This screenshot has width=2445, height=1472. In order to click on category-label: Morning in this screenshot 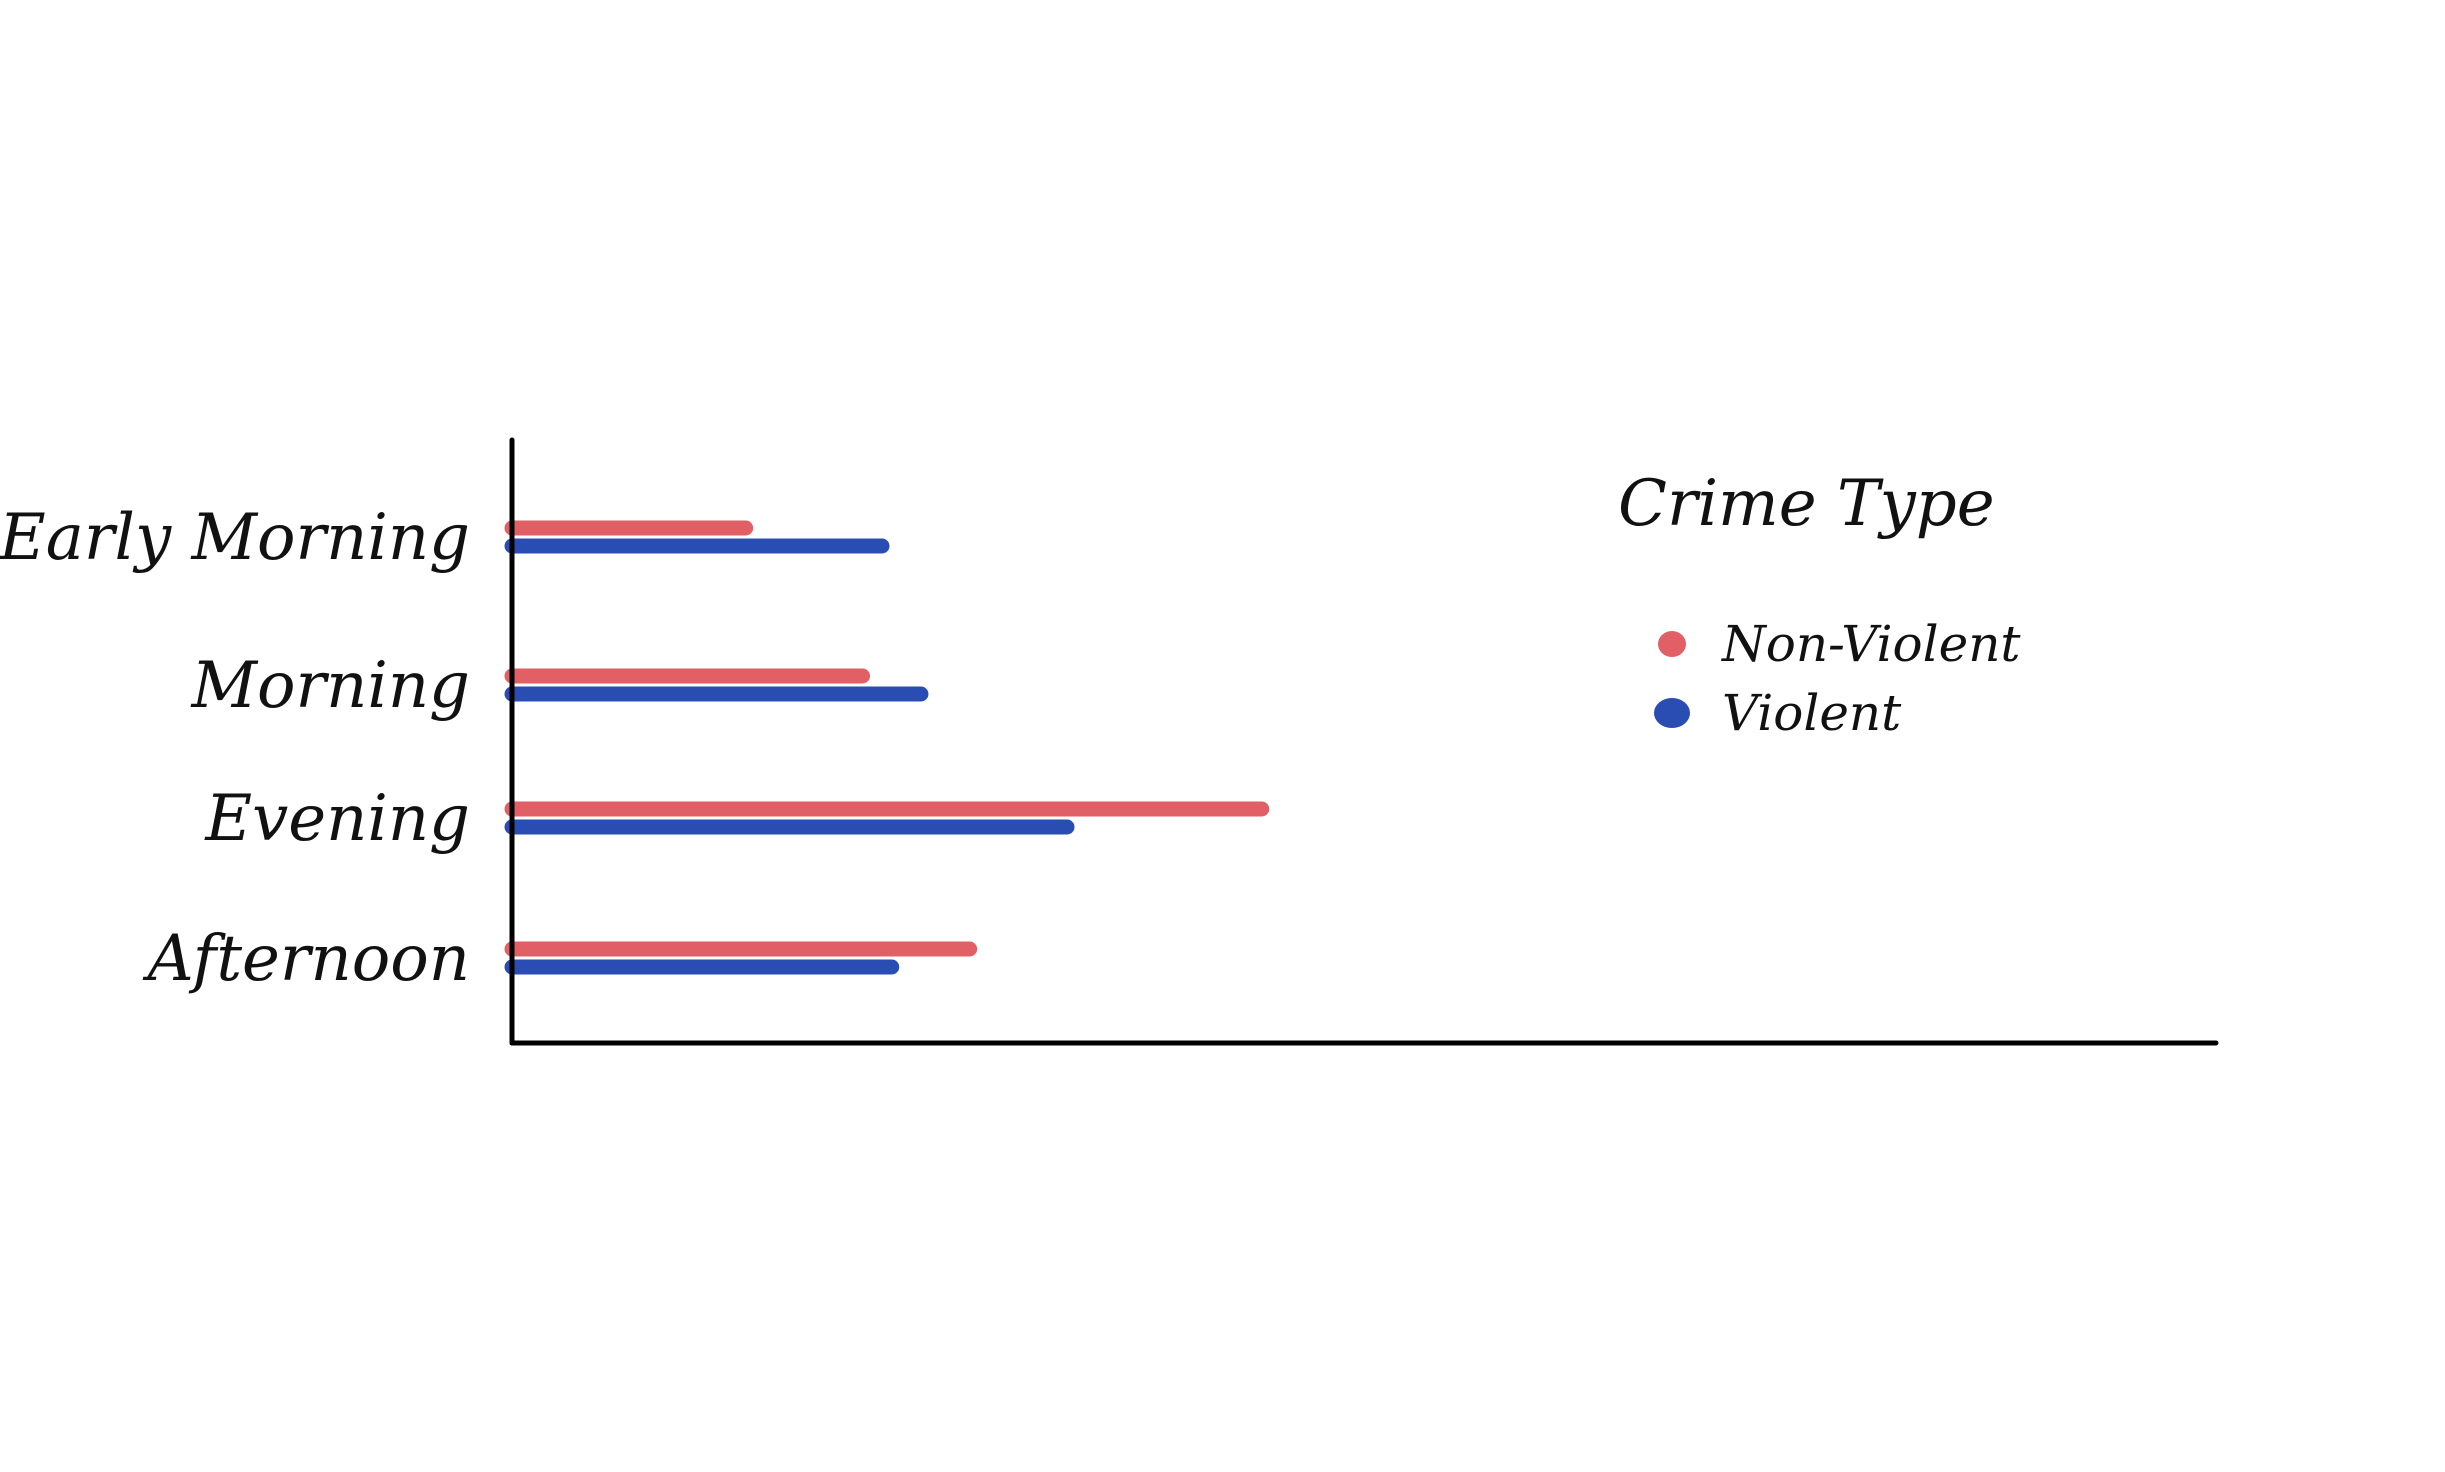, I will do `click(330, 686)`.